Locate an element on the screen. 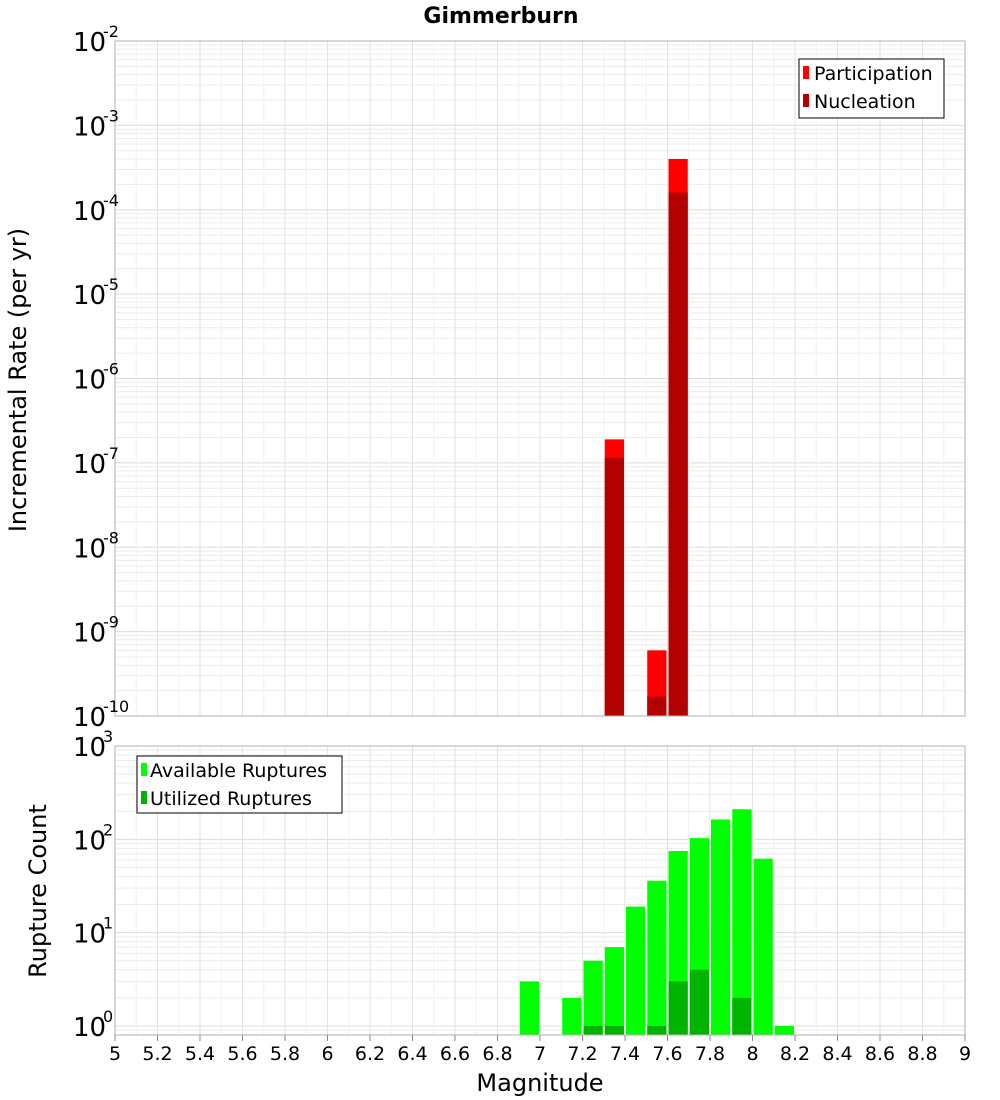 This screenshot has height=1100, width=1000. top-y-ticks: 10-210-310-410-510-610-710-810-910-10 is located at coordinates (101, 377).